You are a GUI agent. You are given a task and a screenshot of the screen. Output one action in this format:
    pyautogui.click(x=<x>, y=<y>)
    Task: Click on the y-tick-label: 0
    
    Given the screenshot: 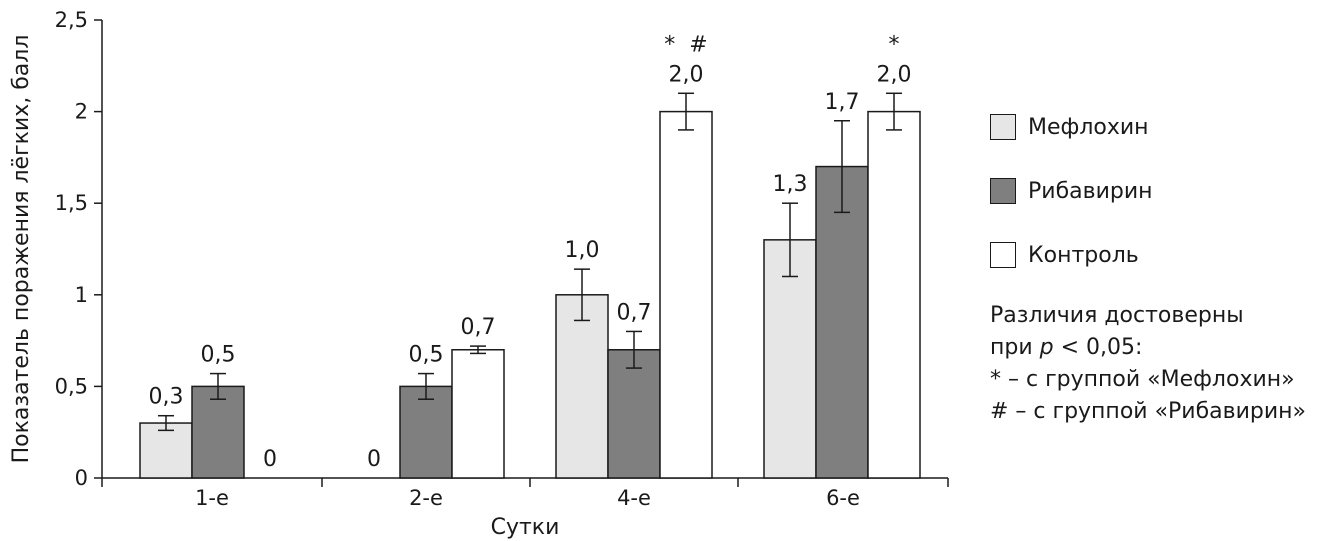 What is the action you would take?
    pyautogui.click(x=81, y=478)
    